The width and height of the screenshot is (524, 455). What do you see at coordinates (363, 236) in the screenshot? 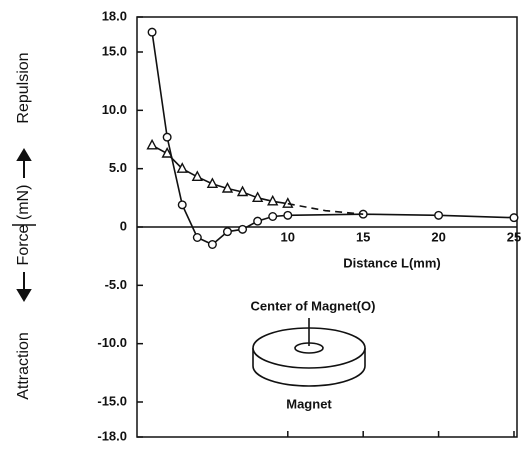
I see `x-tick-label: 15` at bounding box center [363, 236].